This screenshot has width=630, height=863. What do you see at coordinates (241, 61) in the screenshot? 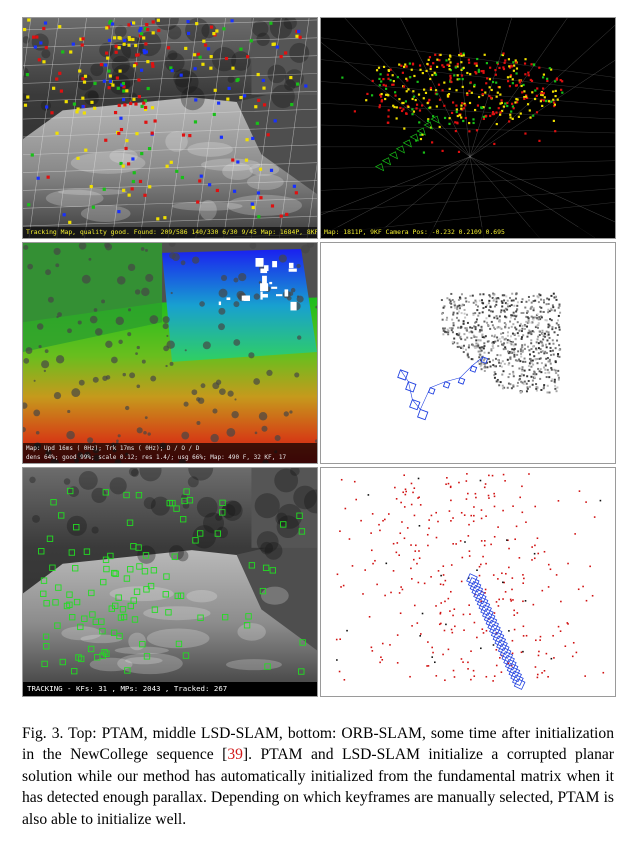
I see `foliage-blob` at bounding box center [241, 61].